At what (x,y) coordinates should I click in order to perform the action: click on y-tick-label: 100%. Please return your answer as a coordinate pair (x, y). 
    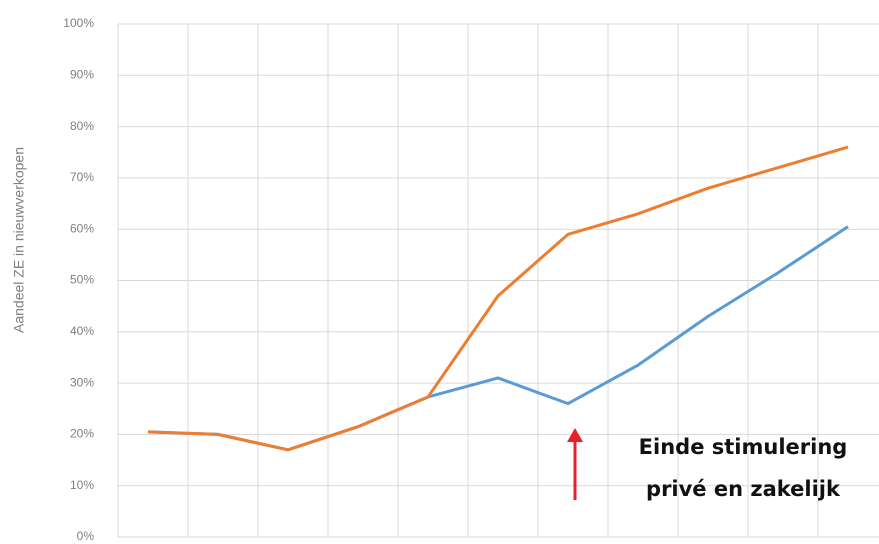
    Looking at the image, I should click on (78, 23).